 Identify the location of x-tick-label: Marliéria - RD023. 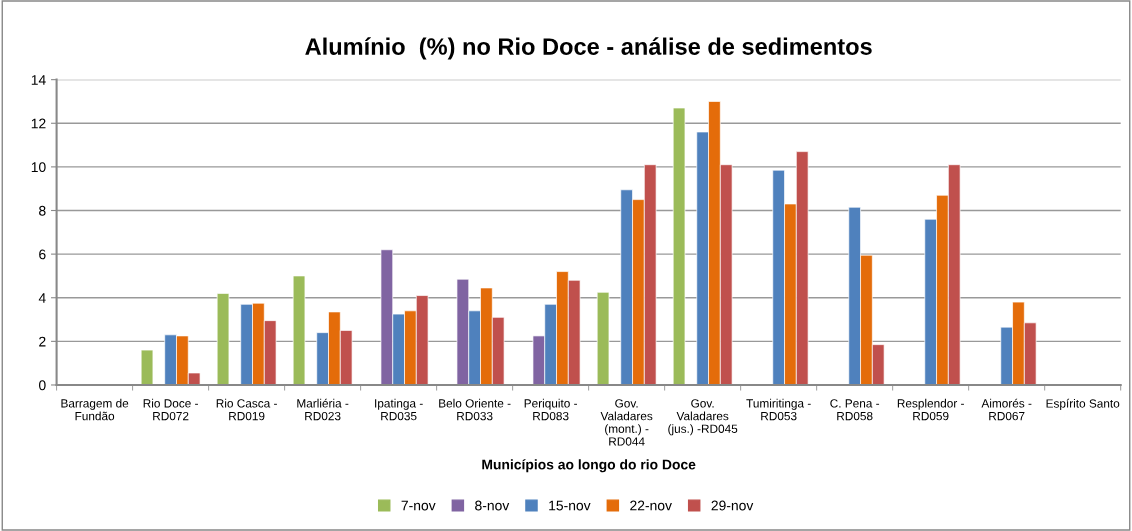
(323, 409).